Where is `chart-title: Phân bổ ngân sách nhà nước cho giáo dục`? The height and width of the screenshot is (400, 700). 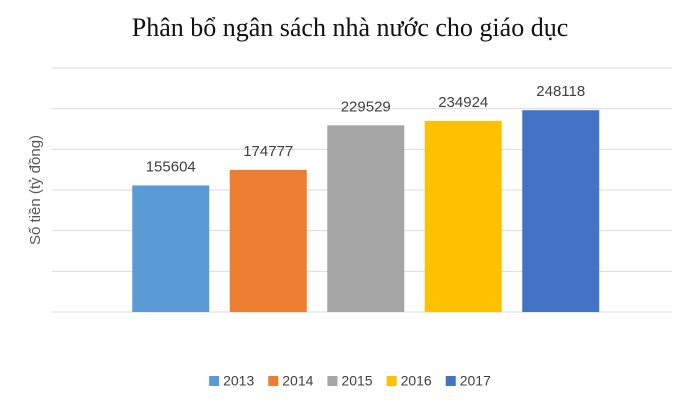 chart-title: Phân bổ ngân sách nhà nước cho giáo dục is located at coordinates (350, 27).